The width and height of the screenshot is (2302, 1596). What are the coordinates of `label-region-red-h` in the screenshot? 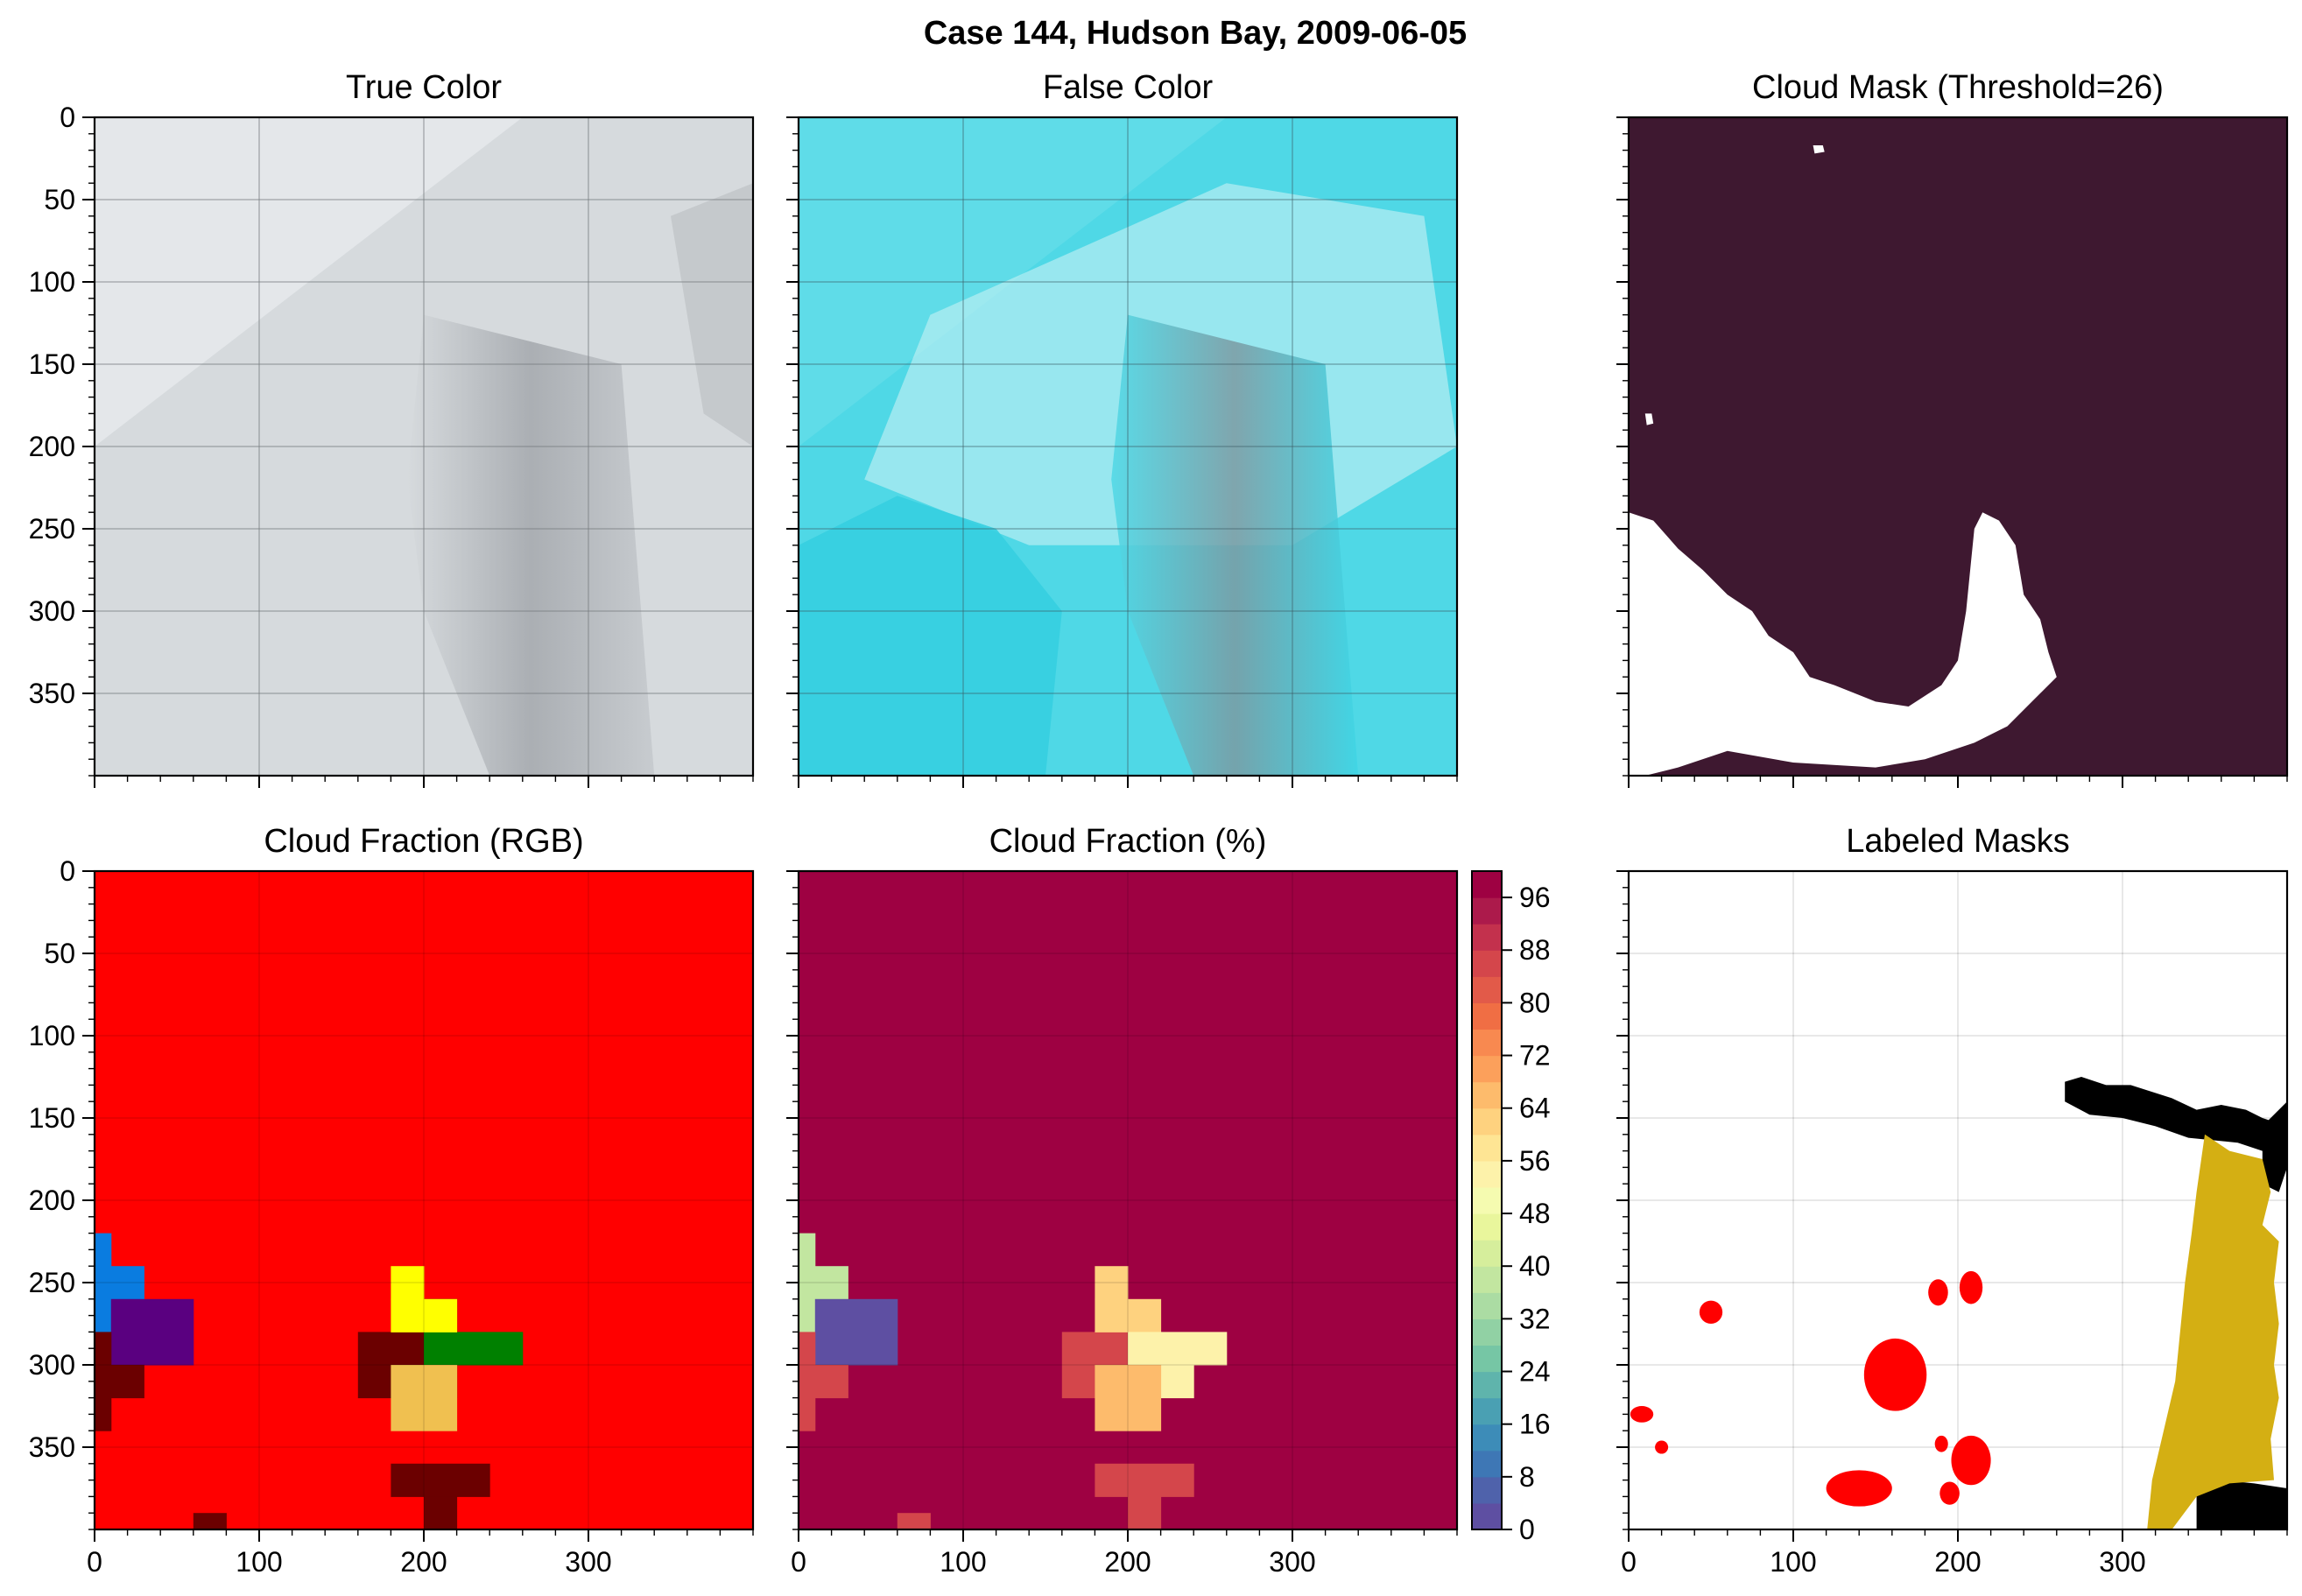 It's located at (1949, 1493).